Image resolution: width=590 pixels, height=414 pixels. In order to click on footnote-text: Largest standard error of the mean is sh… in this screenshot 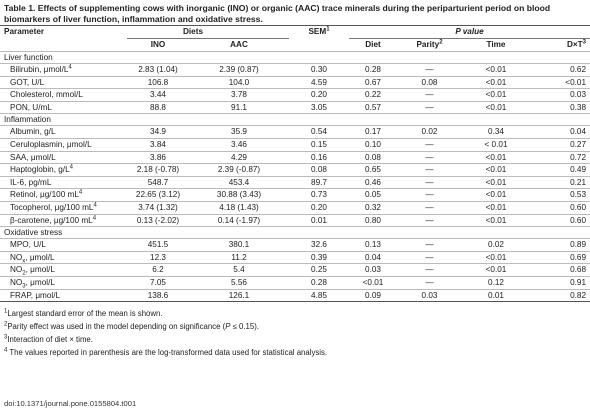, I will do `click(85, 314)`.